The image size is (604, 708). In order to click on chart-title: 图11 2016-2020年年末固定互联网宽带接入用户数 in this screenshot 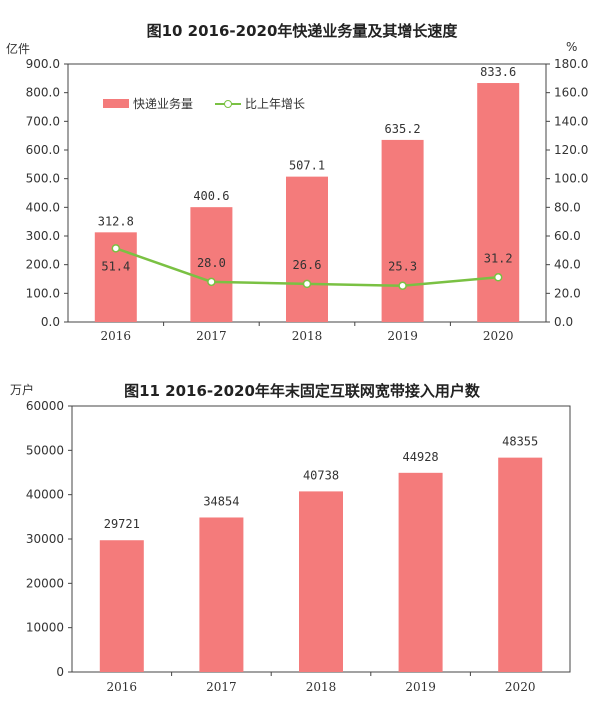, I will do `click(302, 391)`.